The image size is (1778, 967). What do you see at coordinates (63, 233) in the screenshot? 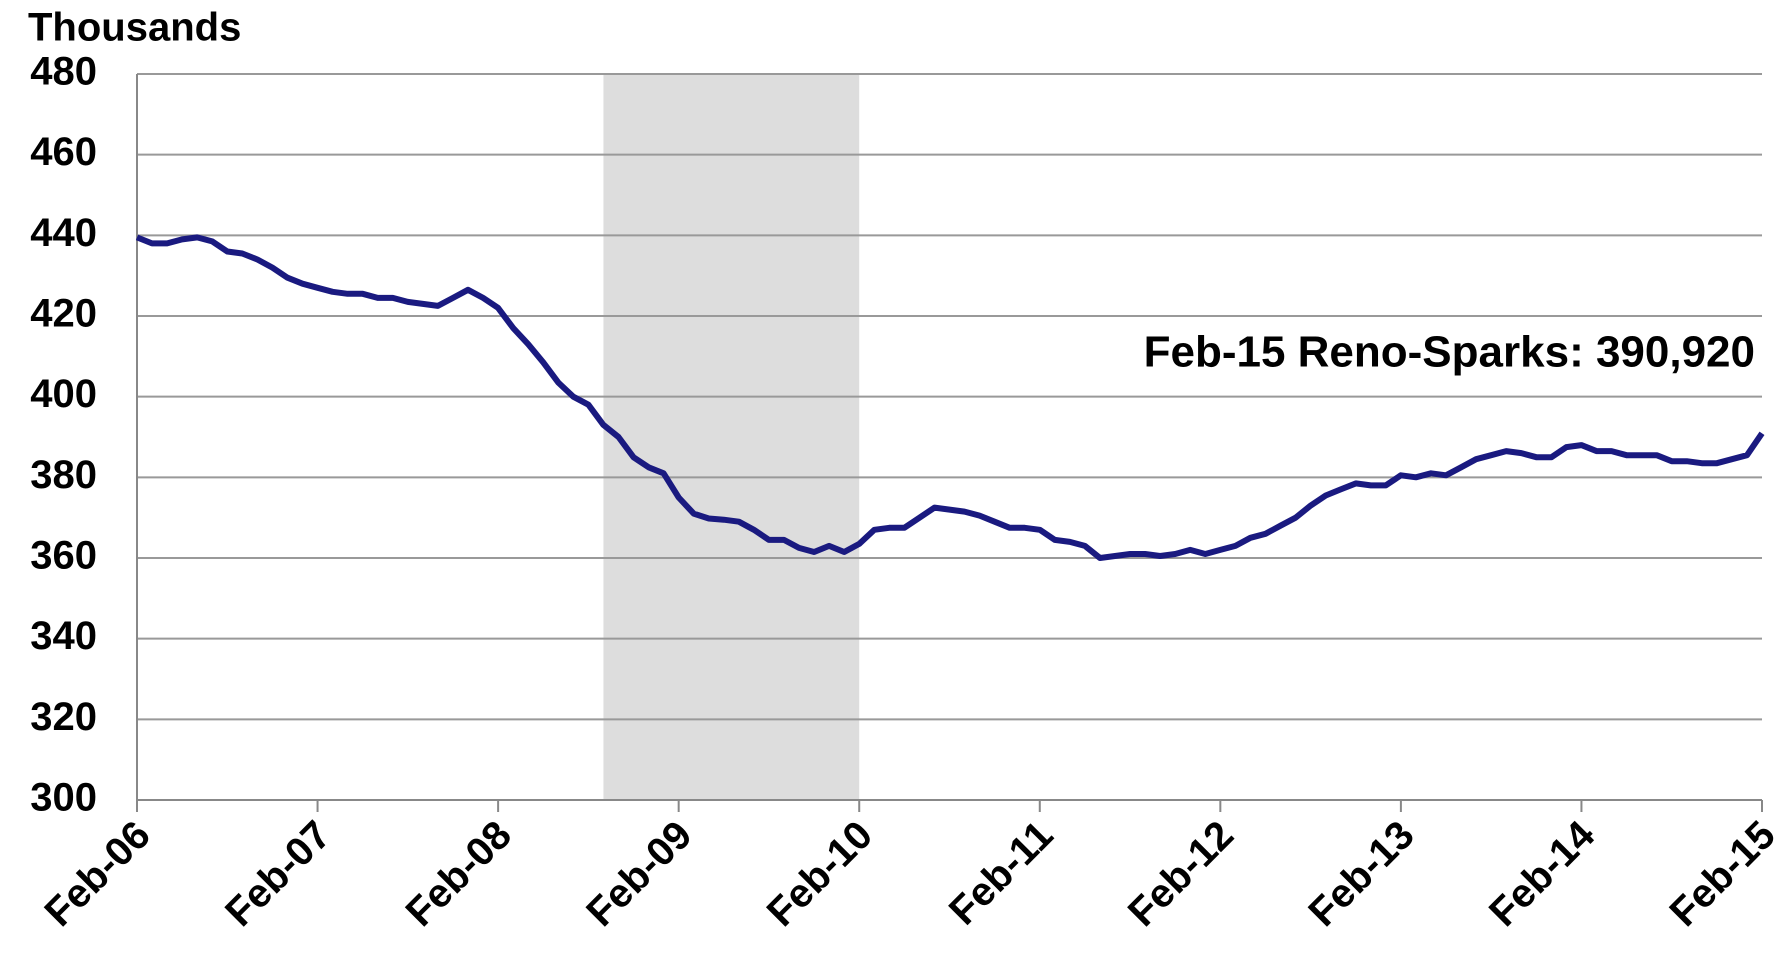
I see `y-tick-label: 440` at bounding box center [63, 233].